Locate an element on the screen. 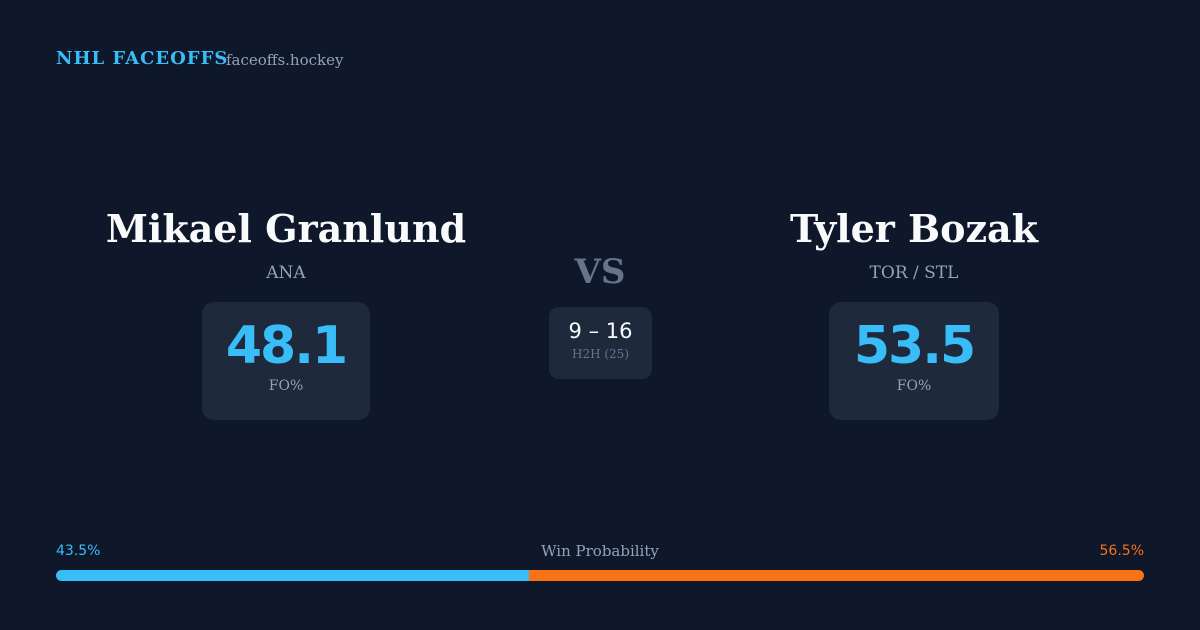  h2h-score: 9 – 16 is located at coordinates (600, 331).